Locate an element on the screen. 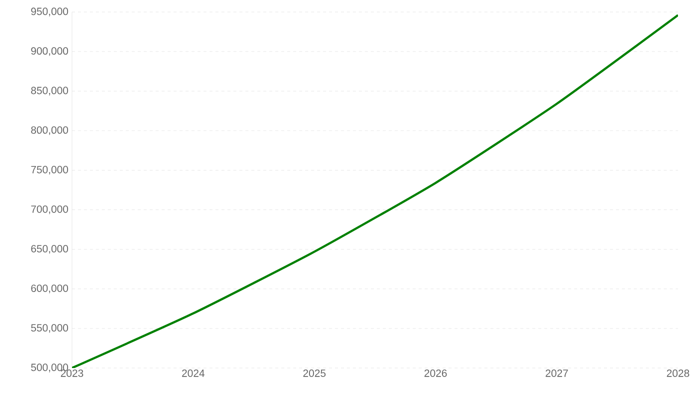 Image resolution: width=700 pixels, height=406 pixels. y-tick-label: 650,000 is located at coordinates (49, 249).